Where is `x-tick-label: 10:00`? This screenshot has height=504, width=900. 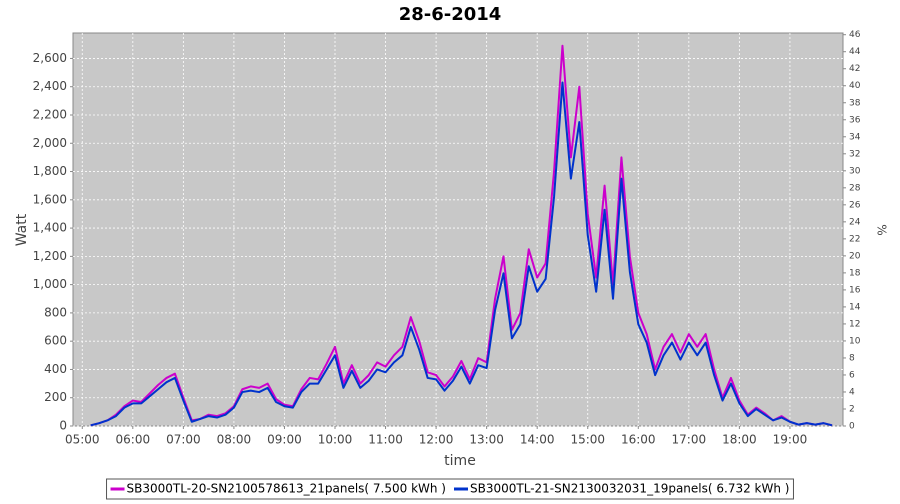 x-tick-label: 10:00 is located at coordinates (335, 440).